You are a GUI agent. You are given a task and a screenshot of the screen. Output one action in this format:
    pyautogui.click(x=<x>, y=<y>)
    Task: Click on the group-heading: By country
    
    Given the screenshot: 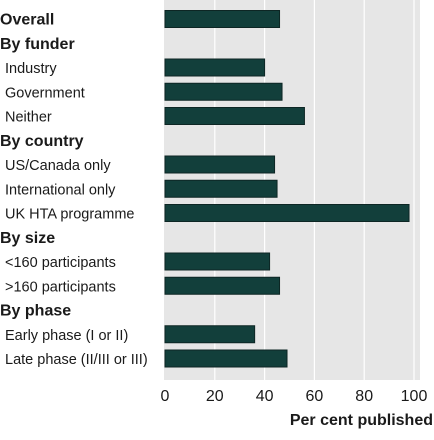 What is the action you would take?
    pyautogui.click(x=42, y=141)
    